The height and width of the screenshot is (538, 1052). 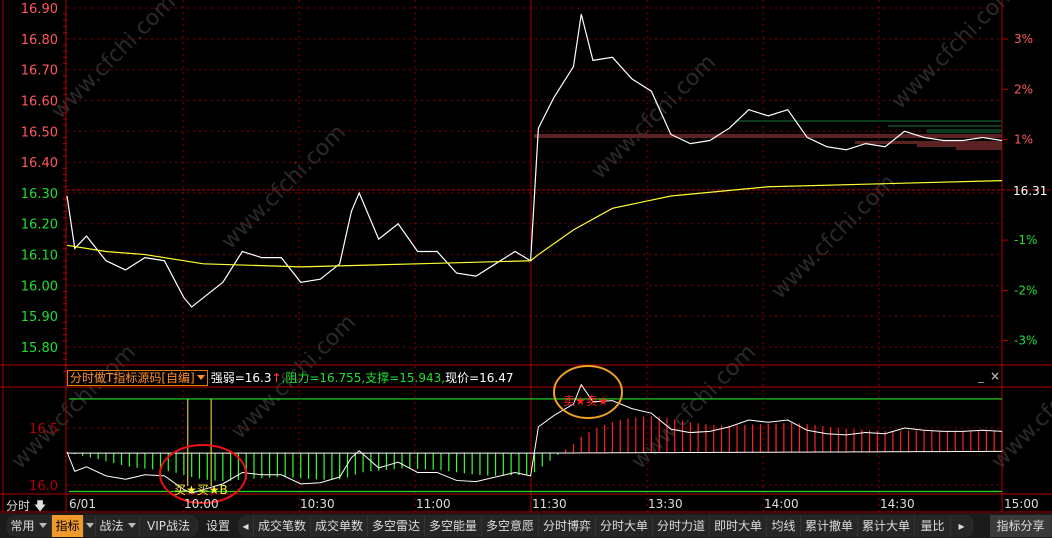 What do you see at coordinates (962, 525) in the screenshot?
I see `scroll-right-button: ▸` at bounding box center [962, 525].